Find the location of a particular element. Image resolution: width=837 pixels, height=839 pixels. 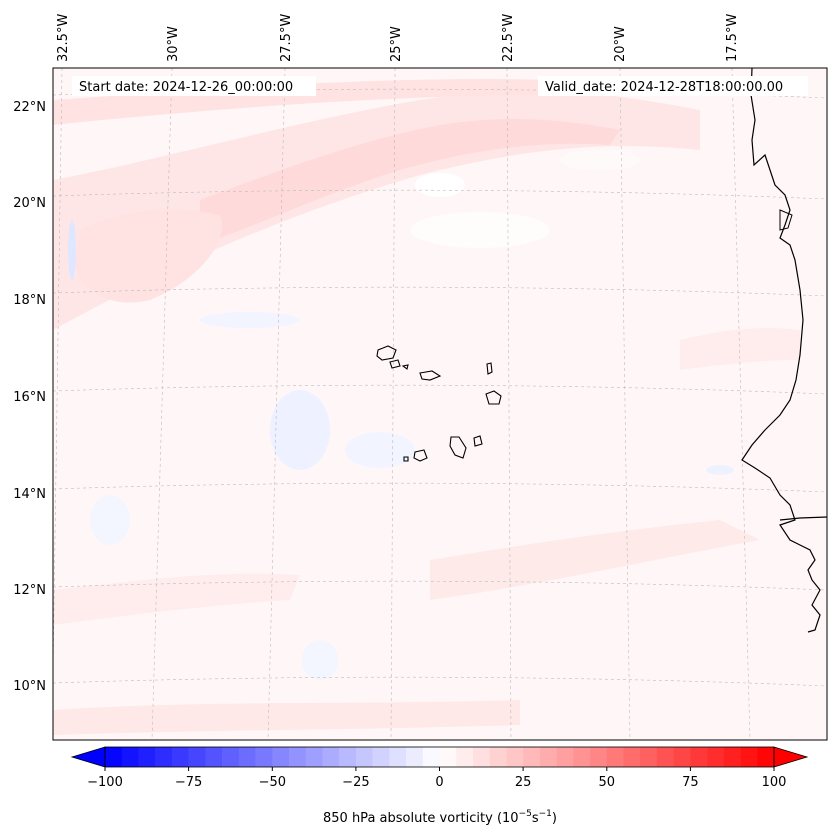

lat-label: 22°N is located at coordinates (29, 107).